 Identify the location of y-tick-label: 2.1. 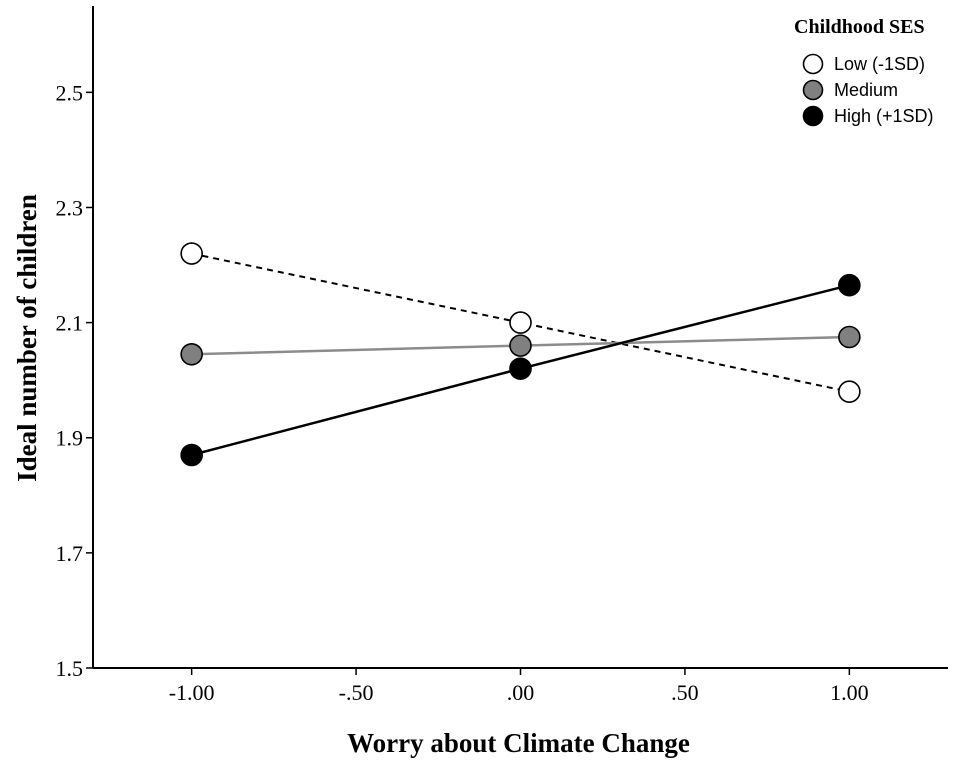
(70, 323).